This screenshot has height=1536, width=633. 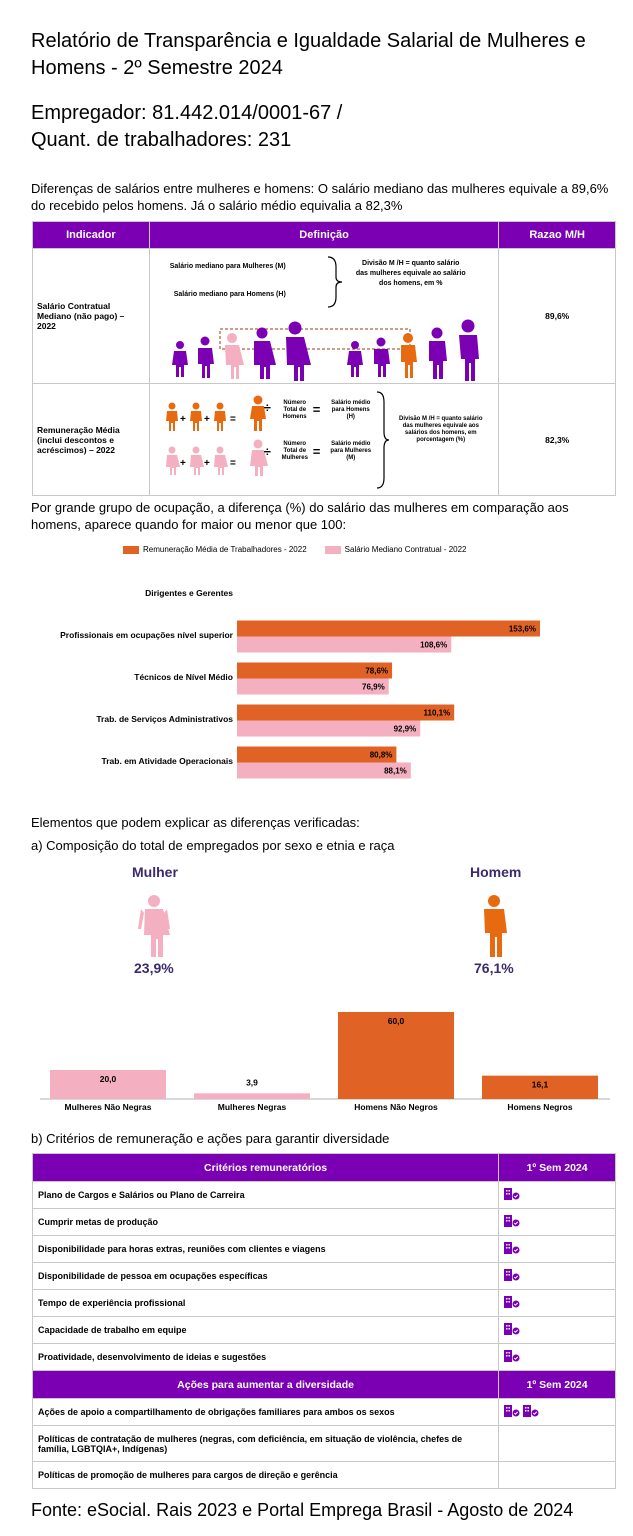 I want to click on people-sum-illustration: + + = + + =, so click(x=216, y=435).